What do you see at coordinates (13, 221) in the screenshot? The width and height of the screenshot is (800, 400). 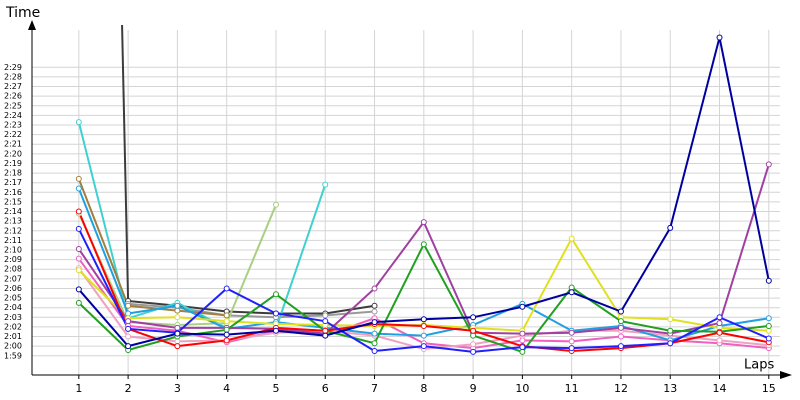 I see `y-tick-label: 2:13` at bounding box center [13, 221].